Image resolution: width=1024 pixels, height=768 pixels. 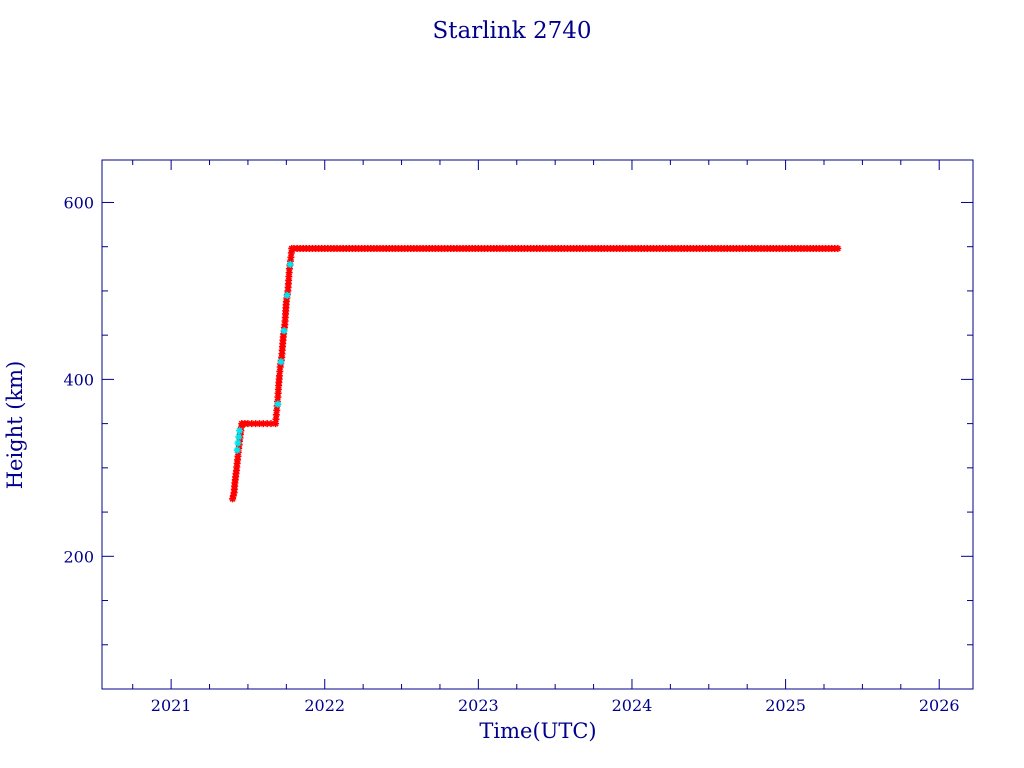 I want to click on y-tick-label: 400, so click(x=78, y=379).